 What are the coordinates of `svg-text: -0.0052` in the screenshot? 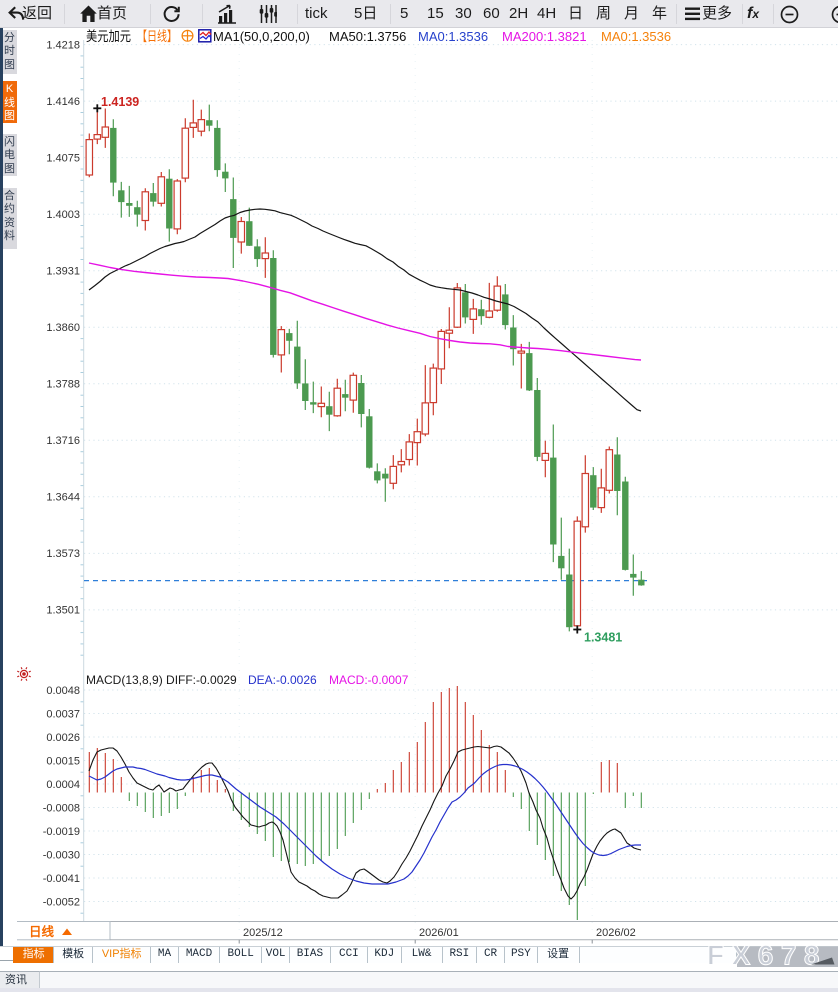 It's located at (61, 902).